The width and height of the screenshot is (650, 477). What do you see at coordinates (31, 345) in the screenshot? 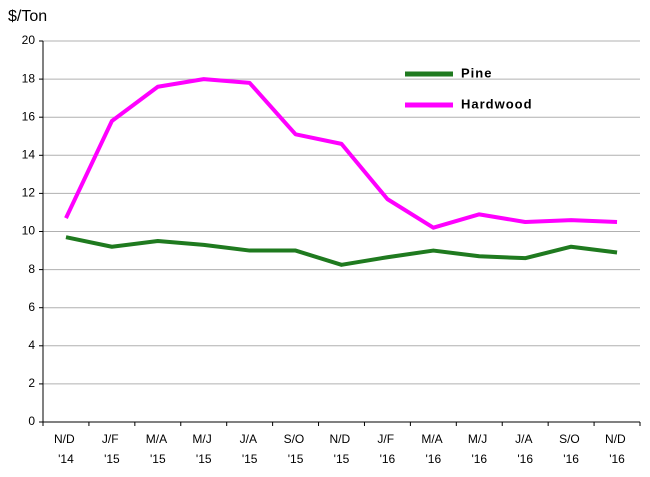
I see `y-tick-label: 4` at bounding box center [31, 345].